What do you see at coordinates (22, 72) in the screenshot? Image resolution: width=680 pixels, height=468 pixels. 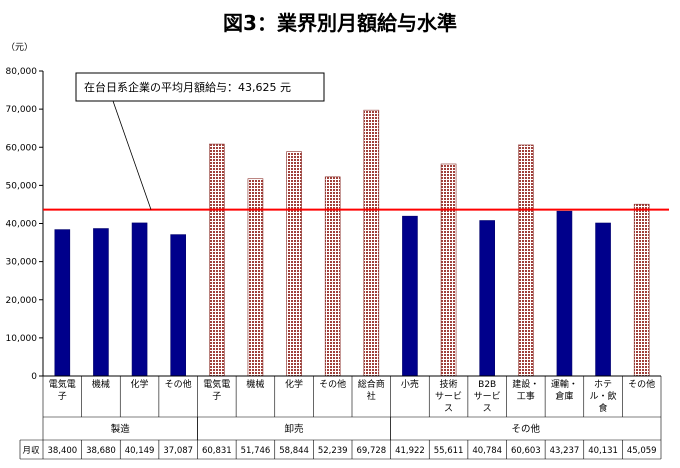 I see `y-tick-label: 80,000` at bounding box center [22, 72].